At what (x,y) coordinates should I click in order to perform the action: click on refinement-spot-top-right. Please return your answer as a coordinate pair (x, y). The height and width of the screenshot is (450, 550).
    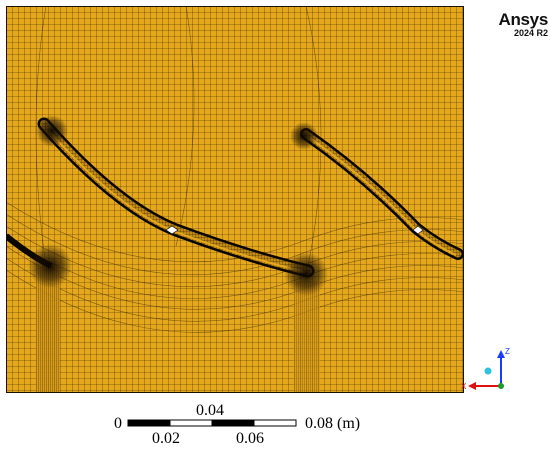
    Looking at the image, I should click on (304, 136).